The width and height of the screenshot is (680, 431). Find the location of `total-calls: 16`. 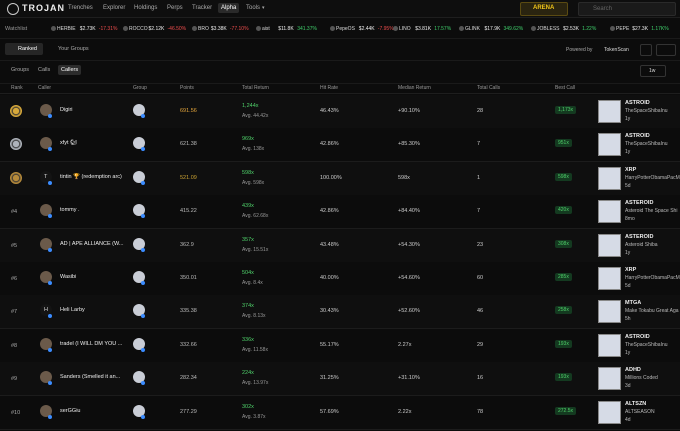

total-calls: 16 is located at coordinates (480, 378).